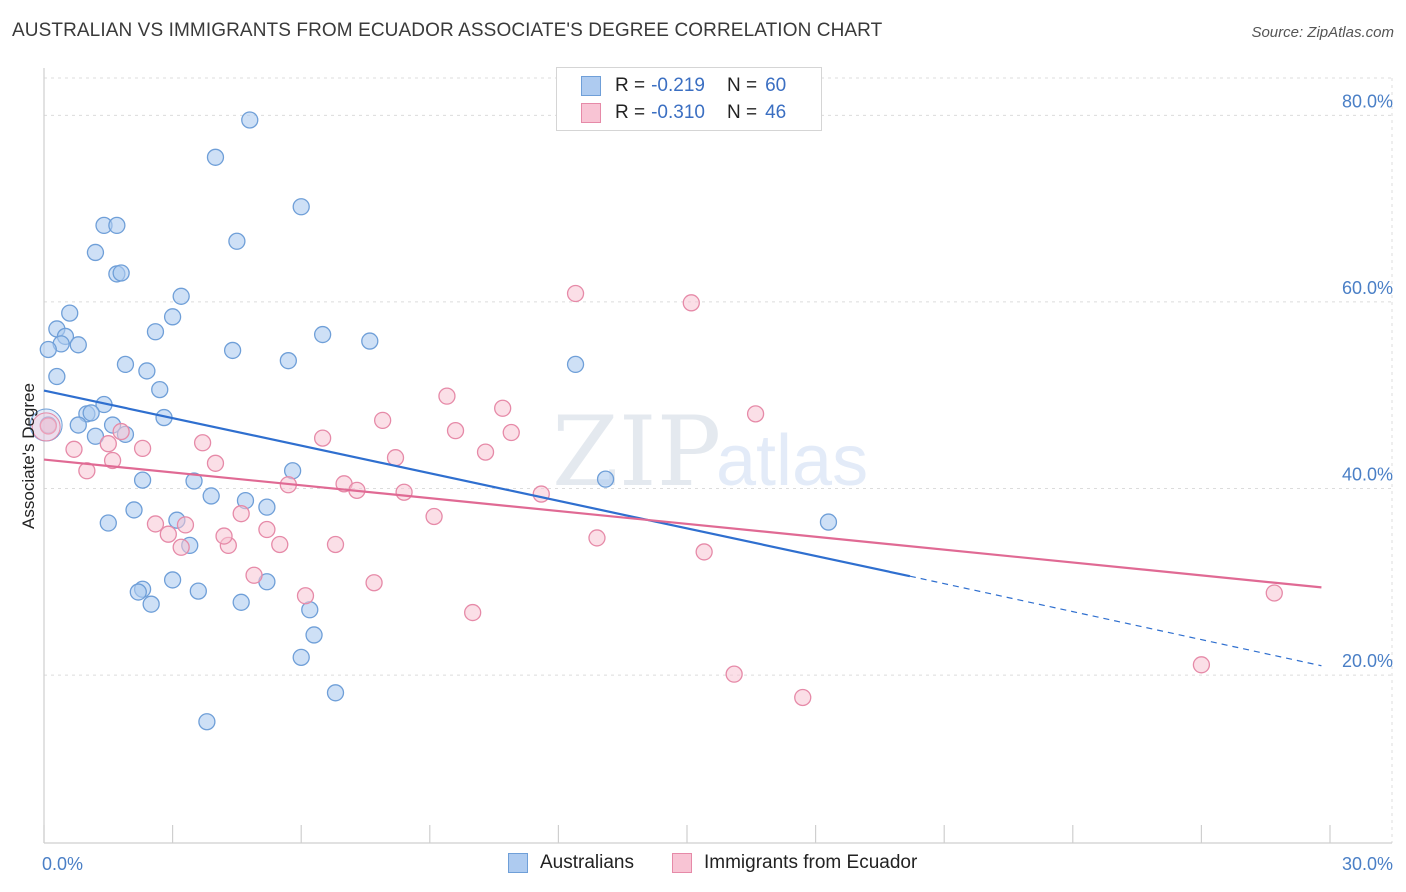  I want to click on legend-row-australians: R = -0.219 N = 60, so click(683, 86).